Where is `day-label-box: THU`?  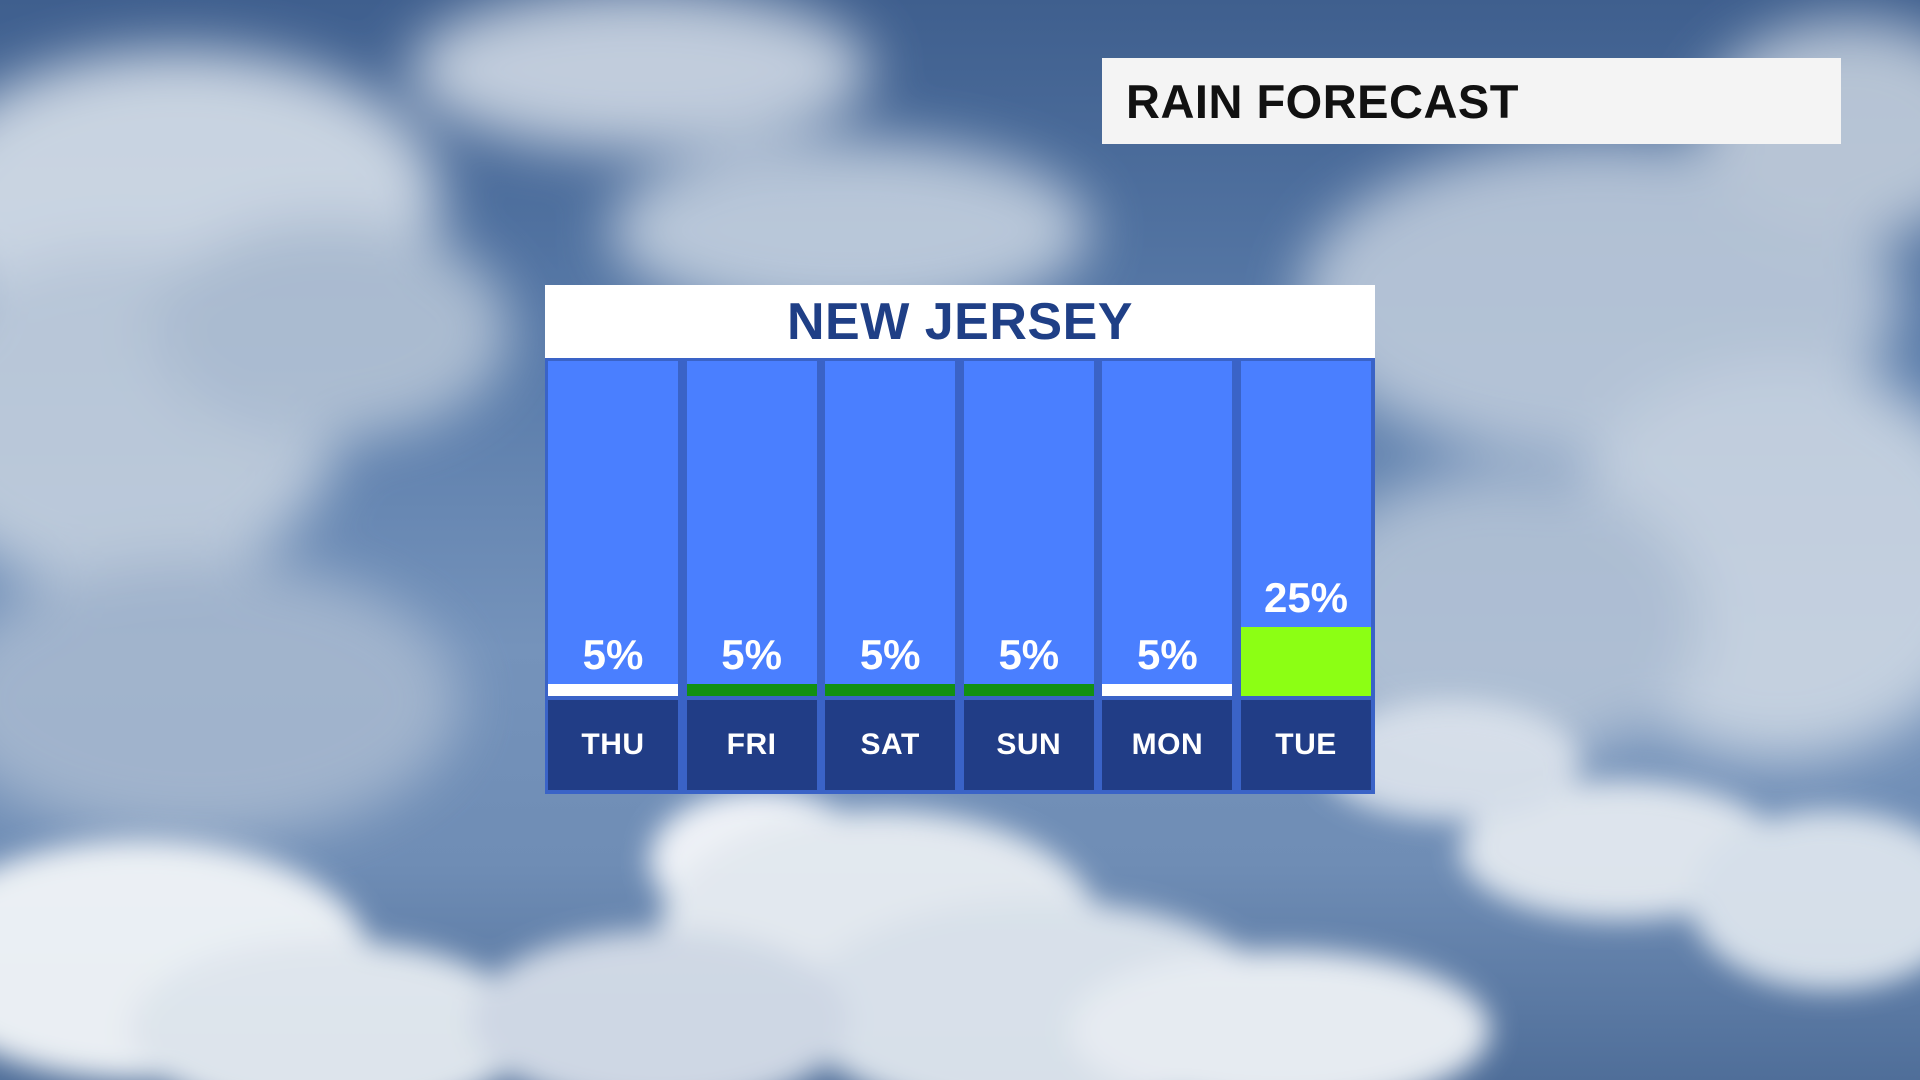 day-label-box: THU is located at coordinates (613, 745).